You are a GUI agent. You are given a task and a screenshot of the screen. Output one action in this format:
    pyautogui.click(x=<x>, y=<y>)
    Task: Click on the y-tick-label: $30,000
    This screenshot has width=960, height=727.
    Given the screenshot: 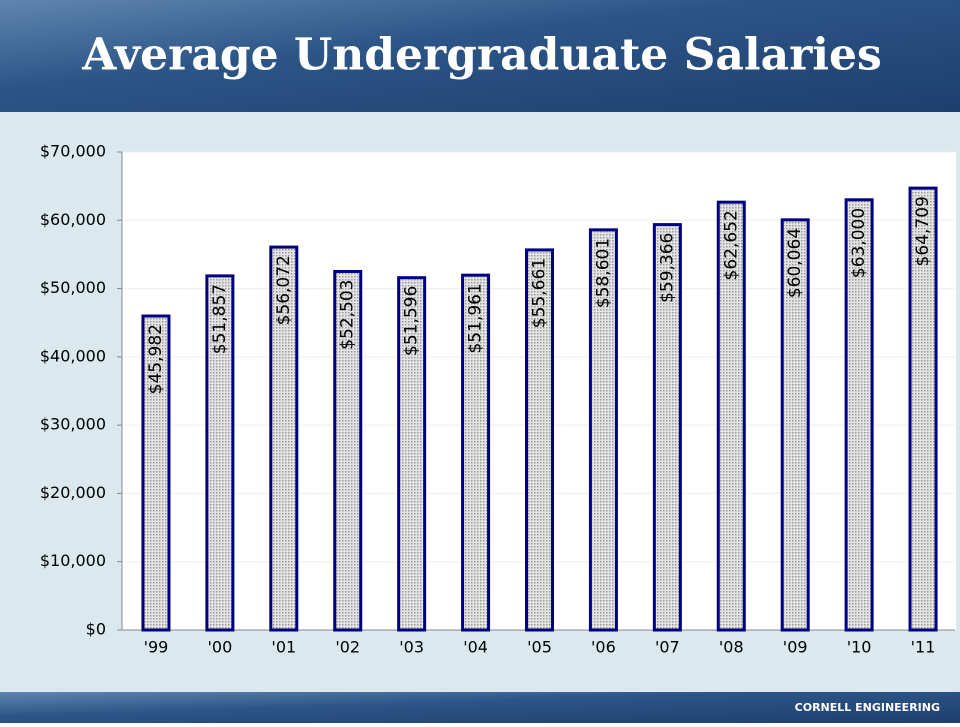 What is the action you would take?
    pyautogui.click(x=73, y=424)
    